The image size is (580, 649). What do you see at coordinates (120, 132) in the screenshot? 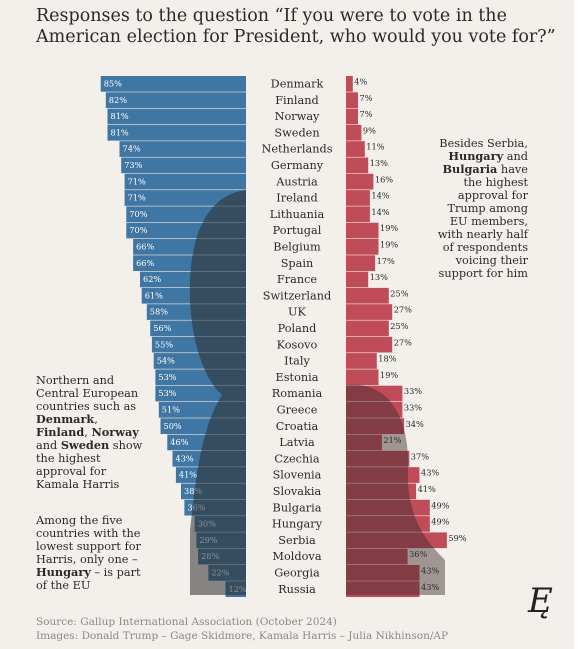
I see `harris-value-label: 81%` at bounding box center [120, 132].